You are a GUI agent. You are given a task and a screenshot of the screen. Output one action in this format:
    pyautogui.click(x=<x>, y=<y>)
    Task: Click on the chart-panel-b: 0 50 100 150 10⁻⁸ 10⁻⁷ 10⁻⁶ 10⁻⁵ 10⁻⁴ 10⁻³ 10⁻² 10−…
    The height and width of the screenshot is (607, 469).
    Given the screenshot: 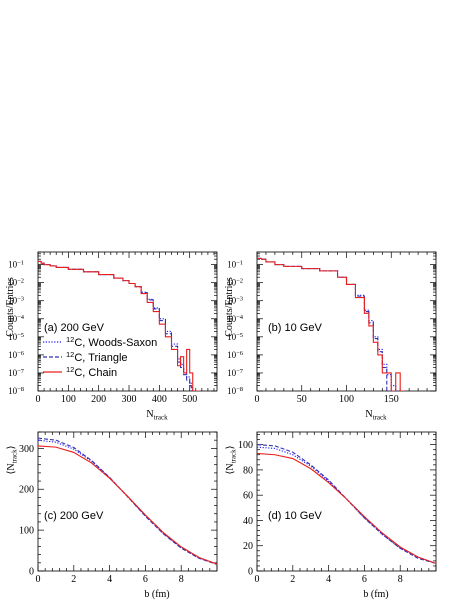 What is the action you would take?
    pyautogui.click(x=330, y=336)
    